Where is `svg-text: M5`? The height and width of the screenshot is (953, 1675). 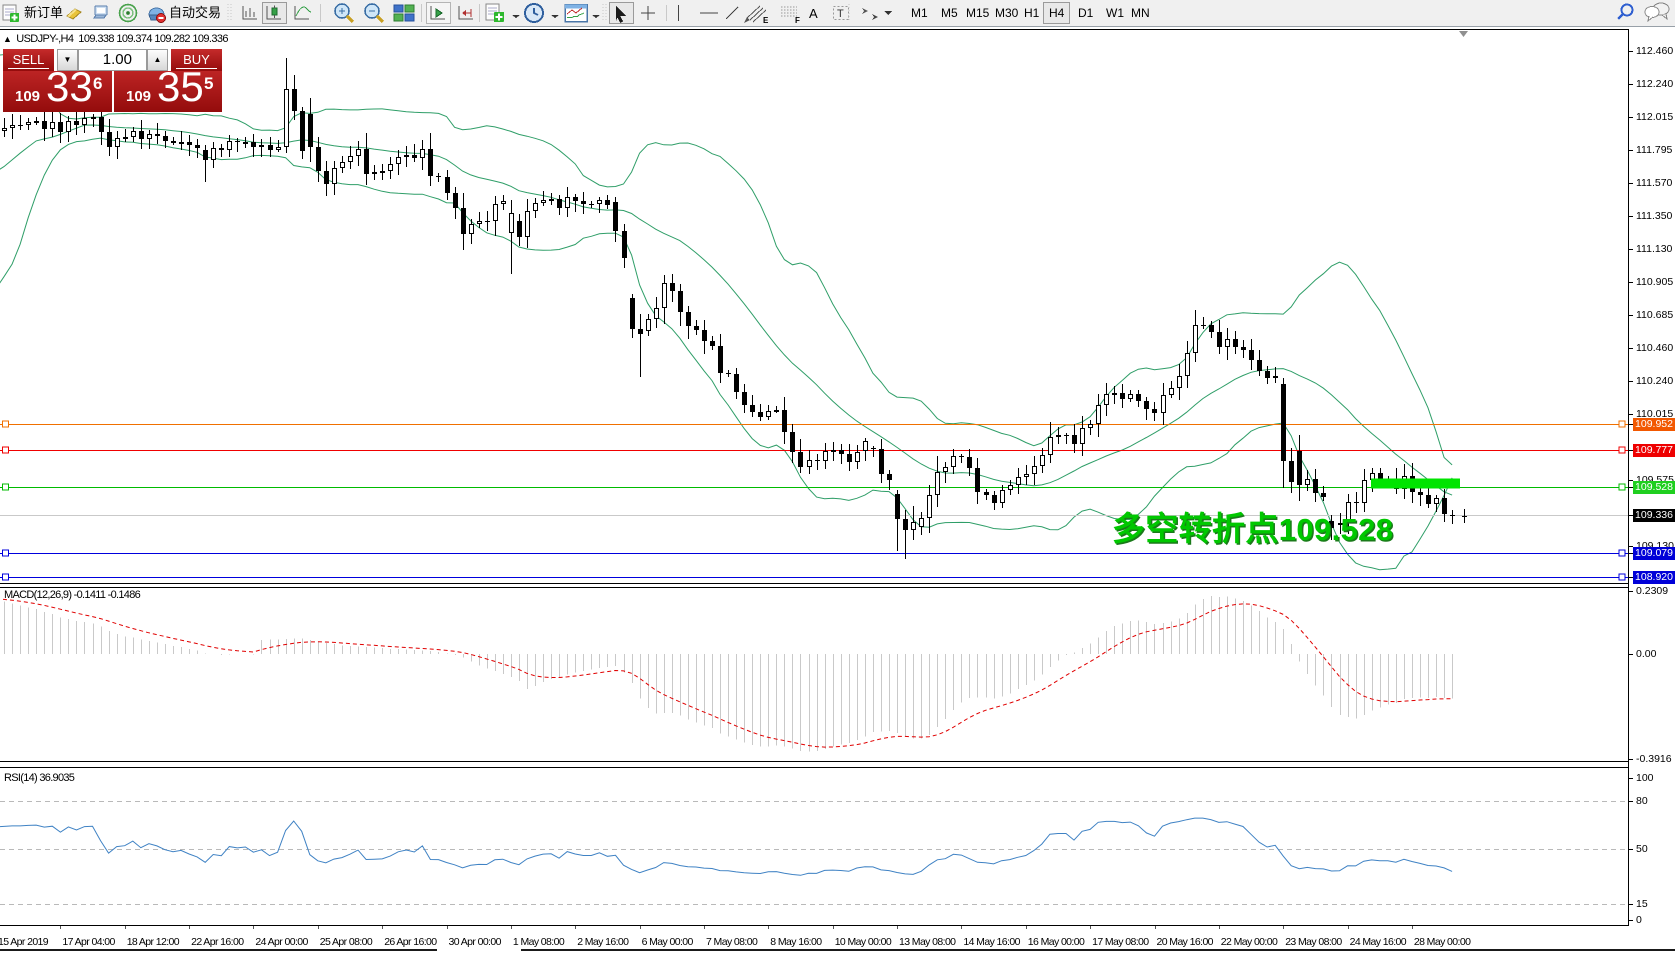
svg-text: M5 is located at coordinates (949, 13).